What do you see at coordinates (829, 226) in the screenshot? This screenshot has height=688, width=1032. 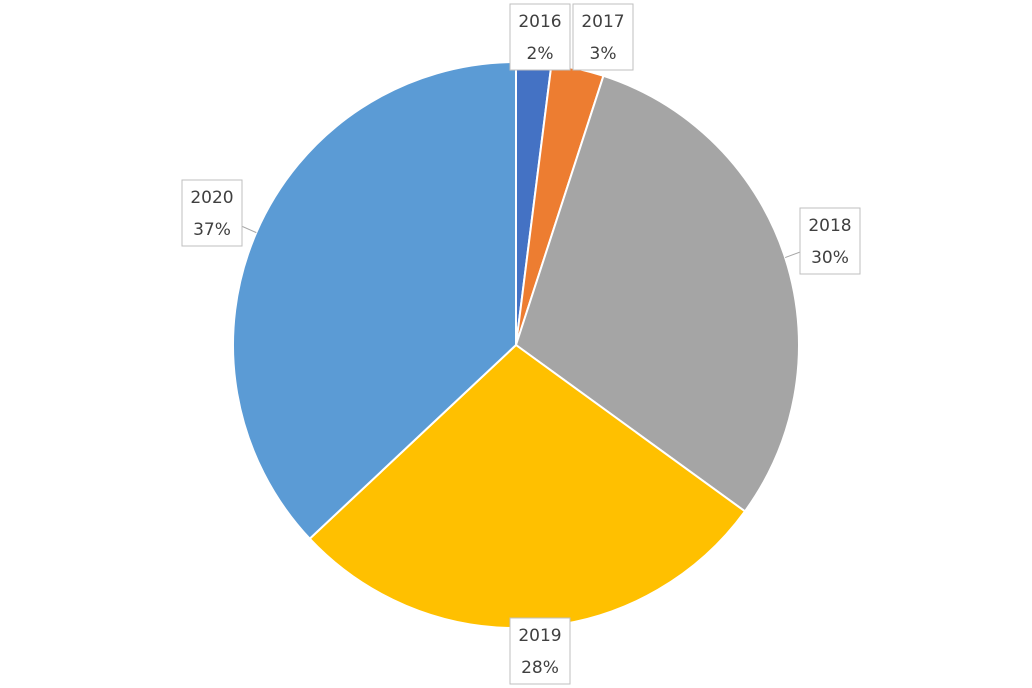 I see `category-label: 2018` at bounding box center [829, 226].